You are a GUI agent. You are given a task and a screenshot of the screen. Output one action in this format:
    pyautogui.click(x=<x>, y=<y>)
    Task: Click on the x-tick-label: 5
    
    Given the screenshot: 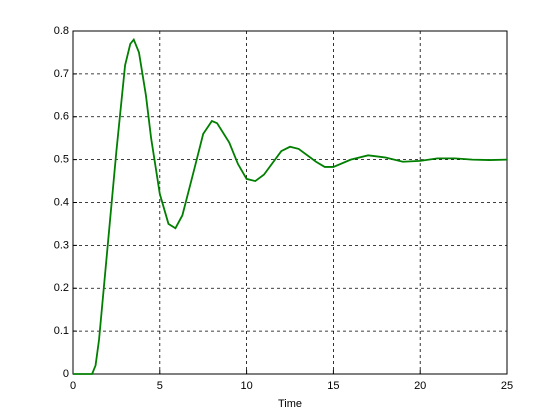 What is the action you would take?
    pyautogui.click(x=160, y=386)
    